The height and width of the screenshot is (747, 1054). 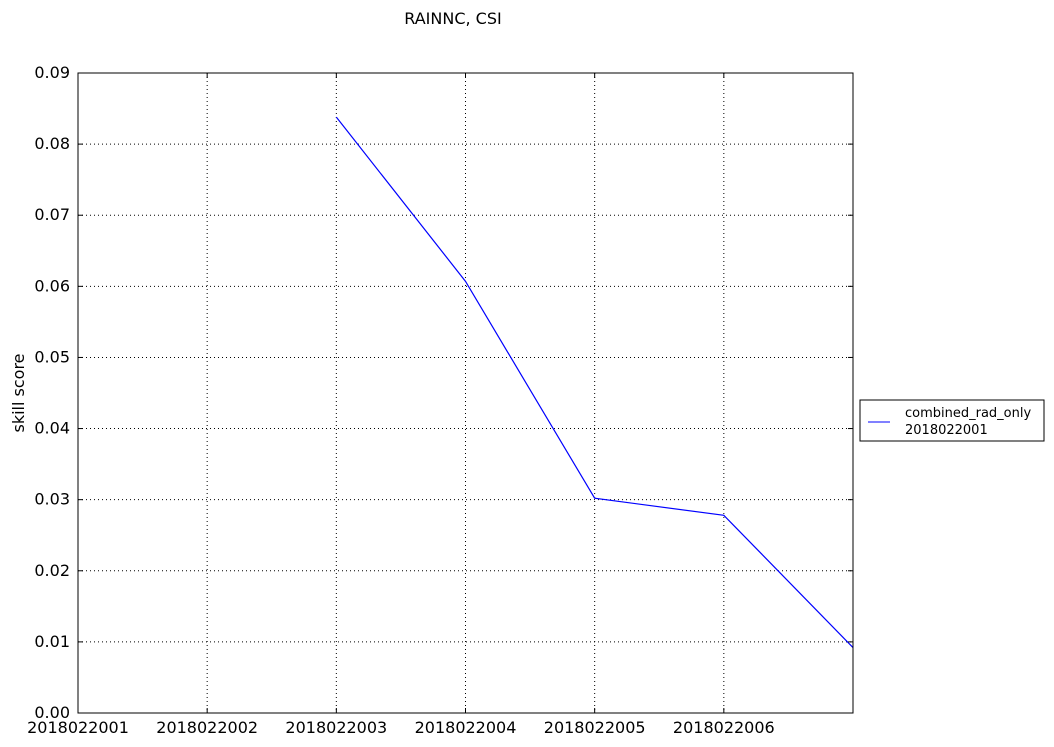 What do you see at coordinates (946, 430) in the screenshot?
I see `legend-label-line-2: 2018022001` at bounding box center [946, 430].